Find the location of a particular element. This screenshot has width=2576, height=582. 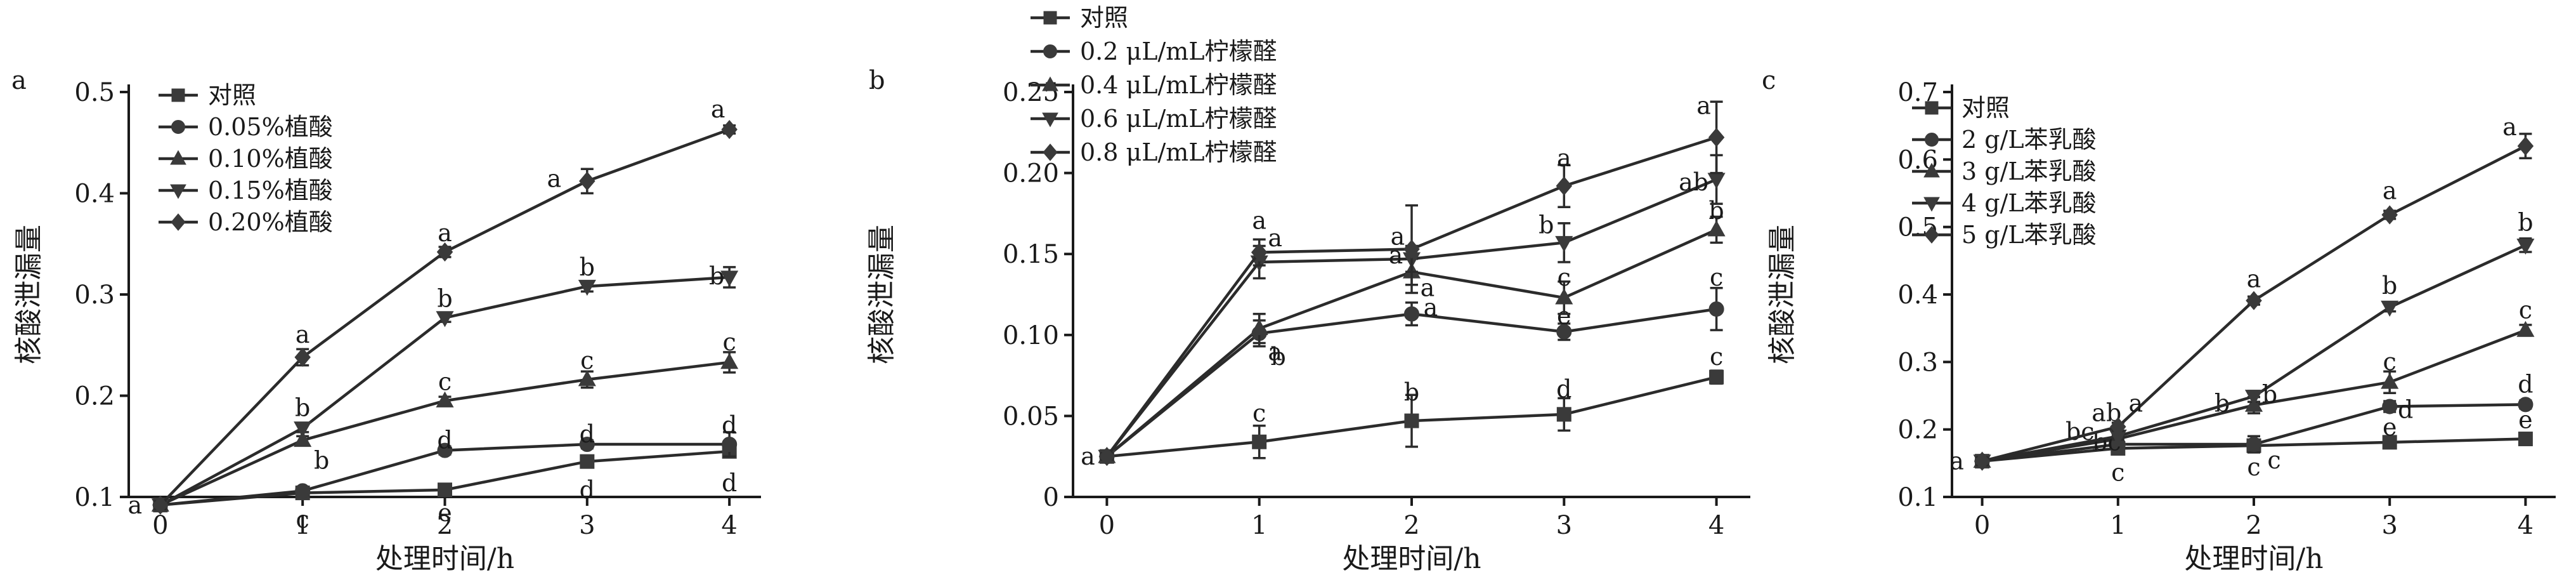

y-tick-label: 0.1 is located at coordinates (95, 498).